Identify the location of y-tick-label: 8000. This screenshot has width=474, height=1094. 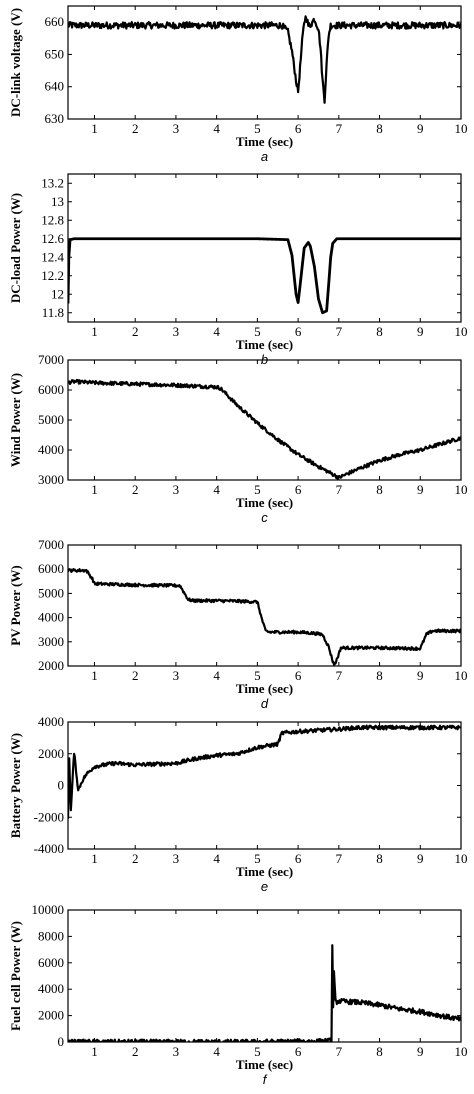
(51, 935).